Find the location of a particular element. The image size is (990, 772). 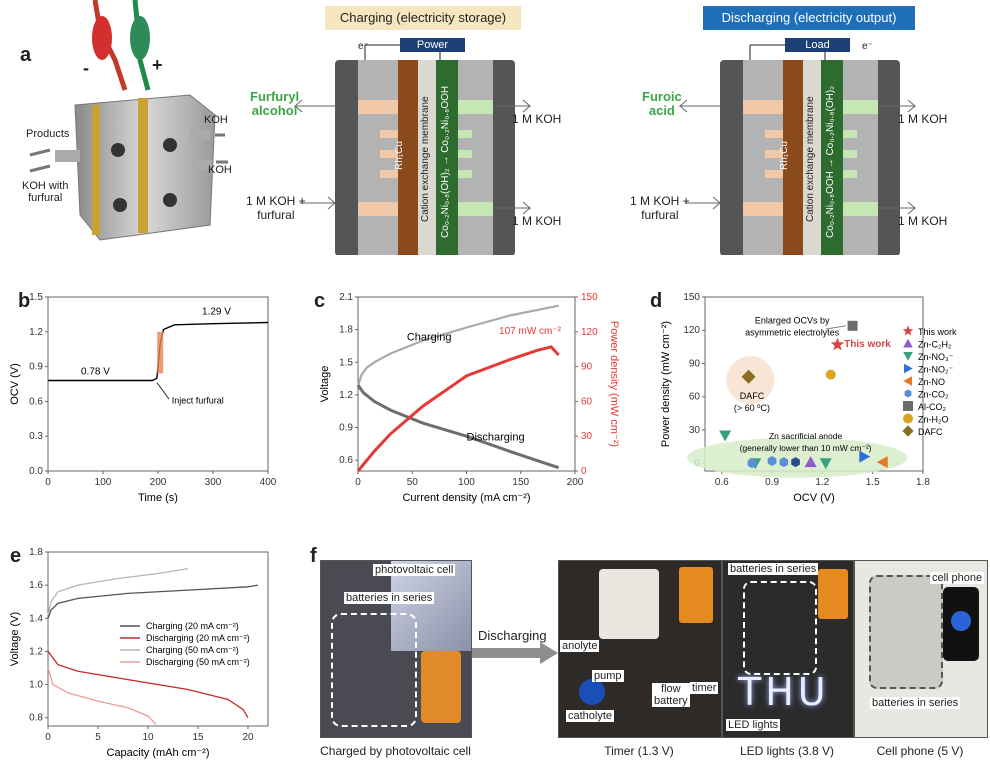

anode-label-charging: Co₀.₂Ni₀.₈(OH)₂ → Co₀.₂Ni₀.₈OOH is located at coordinates (445, 161).